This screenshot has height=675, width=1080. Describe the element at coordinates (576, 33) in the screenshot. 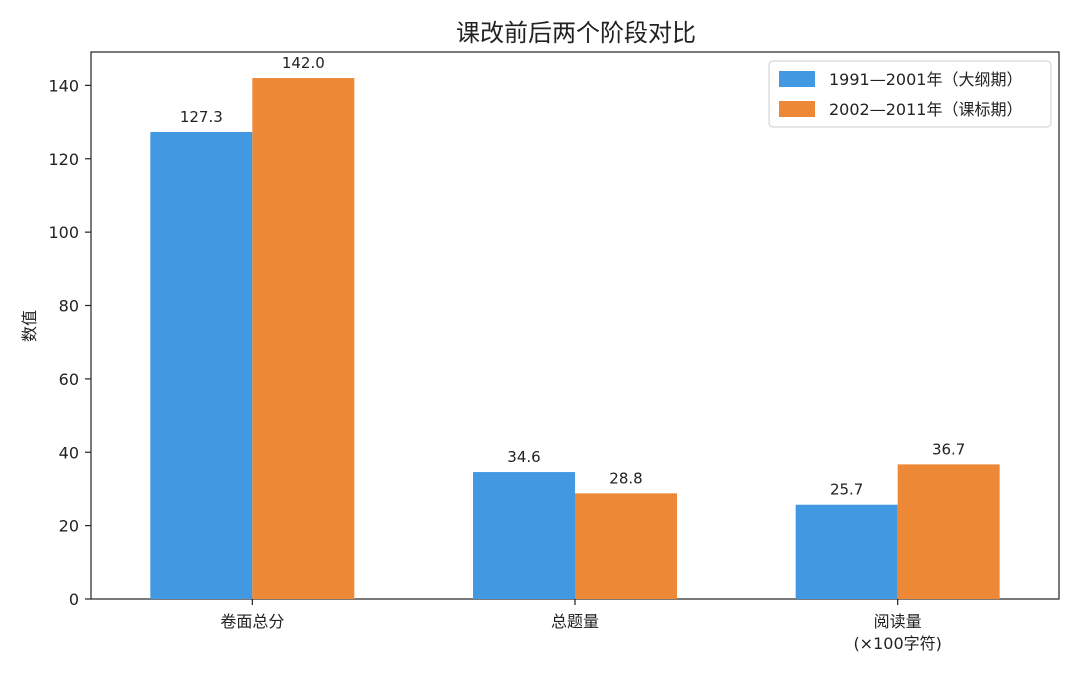

I see `chart-title: 课改前后两个阶段对比` at that location.